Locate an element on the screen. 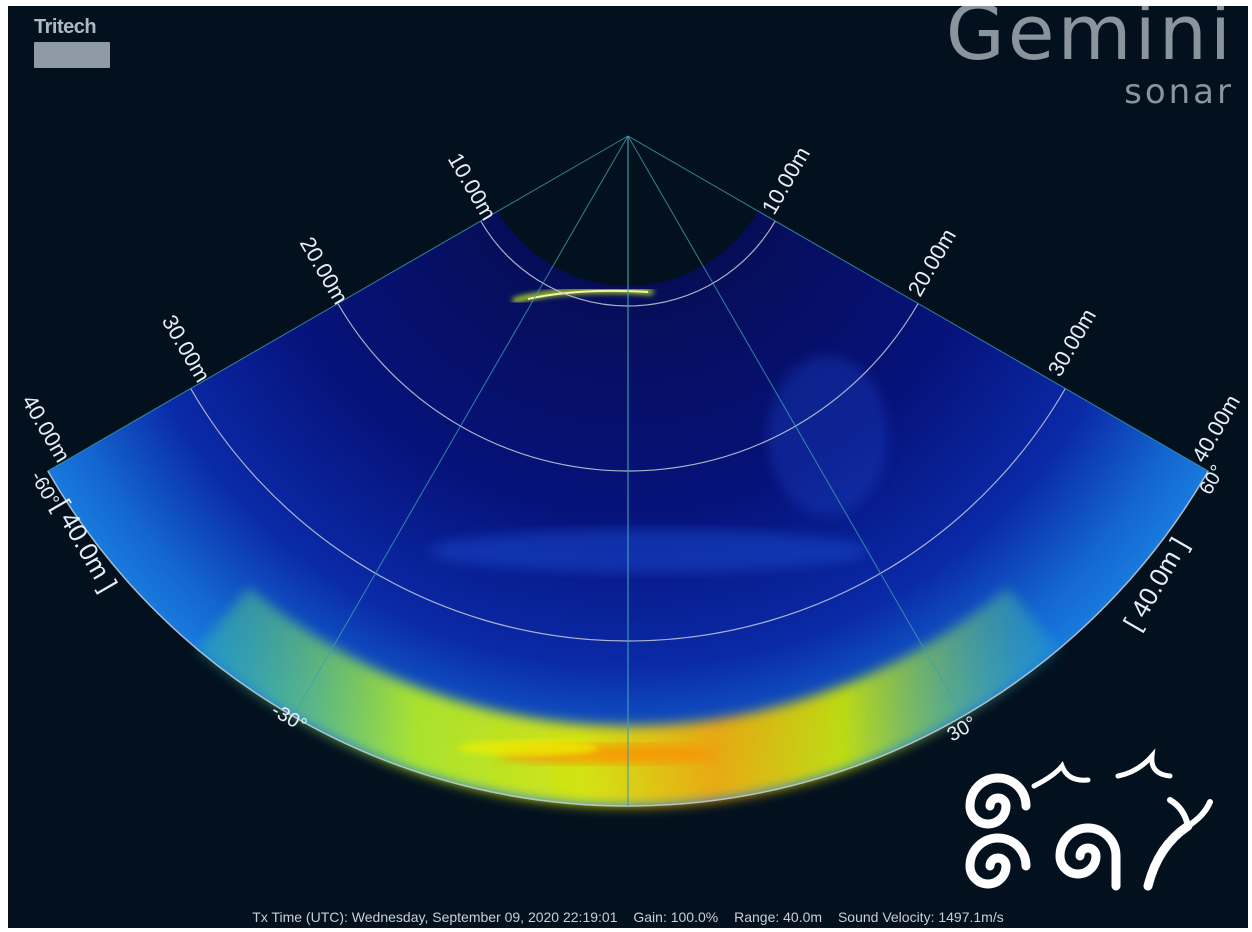  ring-label-left-40: 40.00m is located at coordinates (46, 428).